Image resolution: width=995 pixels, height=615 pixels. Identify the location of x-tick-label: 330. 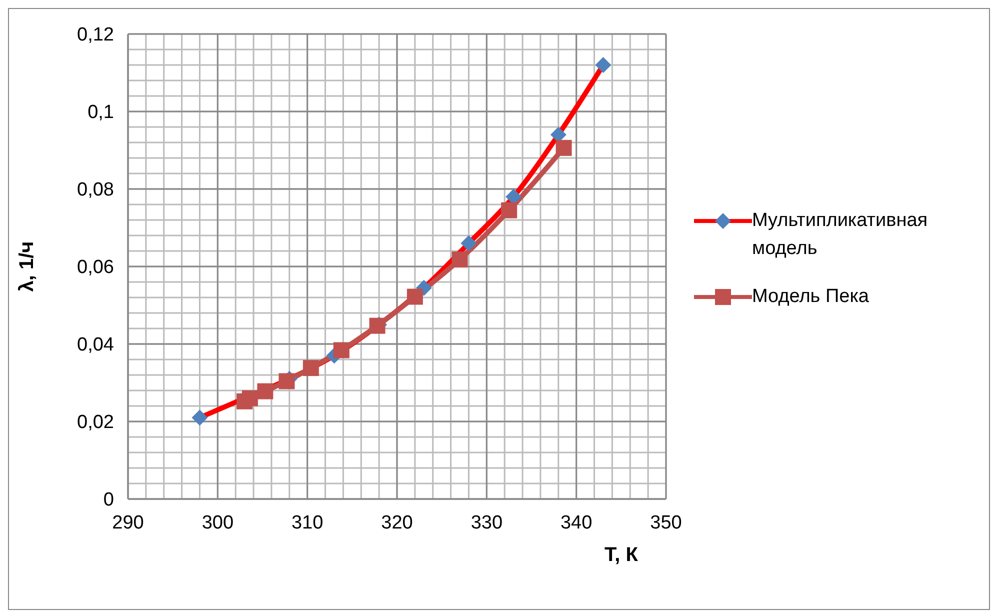
(486, 523).